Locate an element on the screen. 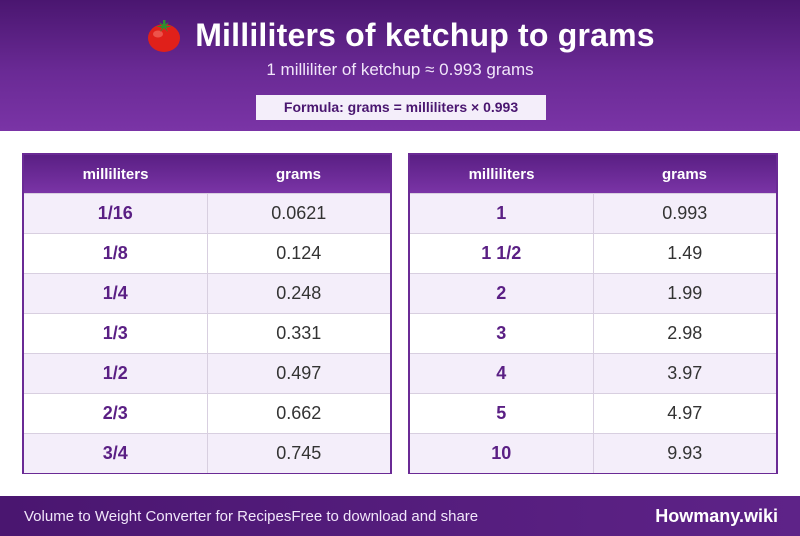 The image size is (800, 536). milliliters-cell: 1/3 is located at coordinates (116, 333).